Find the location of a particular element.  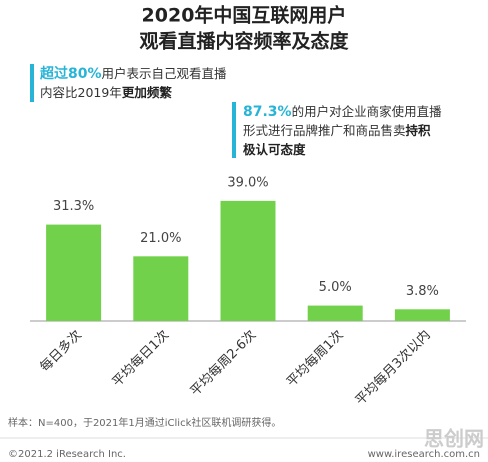

annotation: 内容比2019年更加频繁 is located at coordinates (106, 92).